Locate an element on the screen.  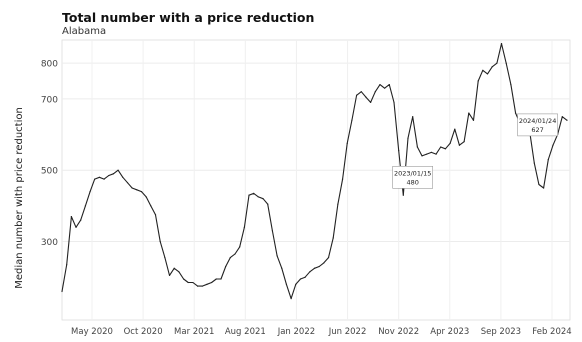
annotation-box-bg is located at coordinates (412, 177).